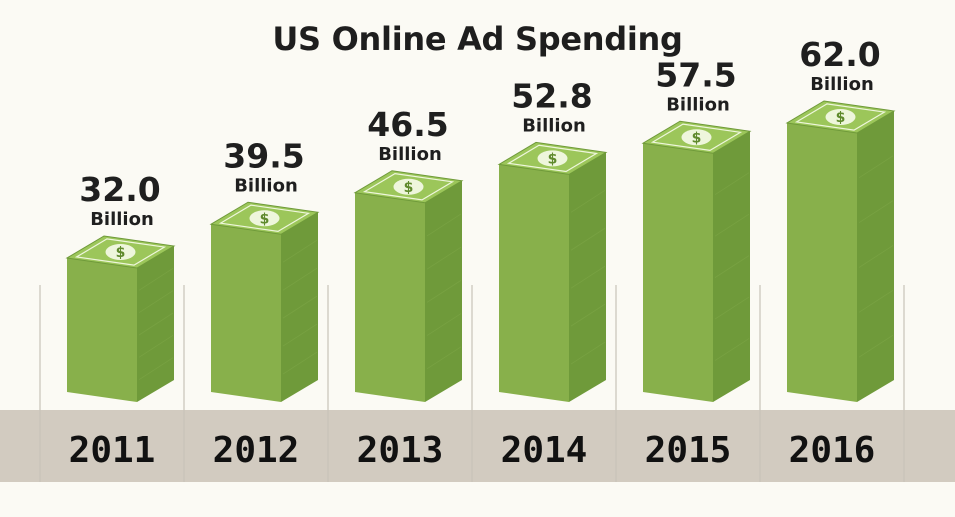 The width and height of the screenshot is (955, 517). What do you see at coordinates (410, 154) in the screenshot?
I see `unit-label-2013: Billion` at bounding box center [410, 154].